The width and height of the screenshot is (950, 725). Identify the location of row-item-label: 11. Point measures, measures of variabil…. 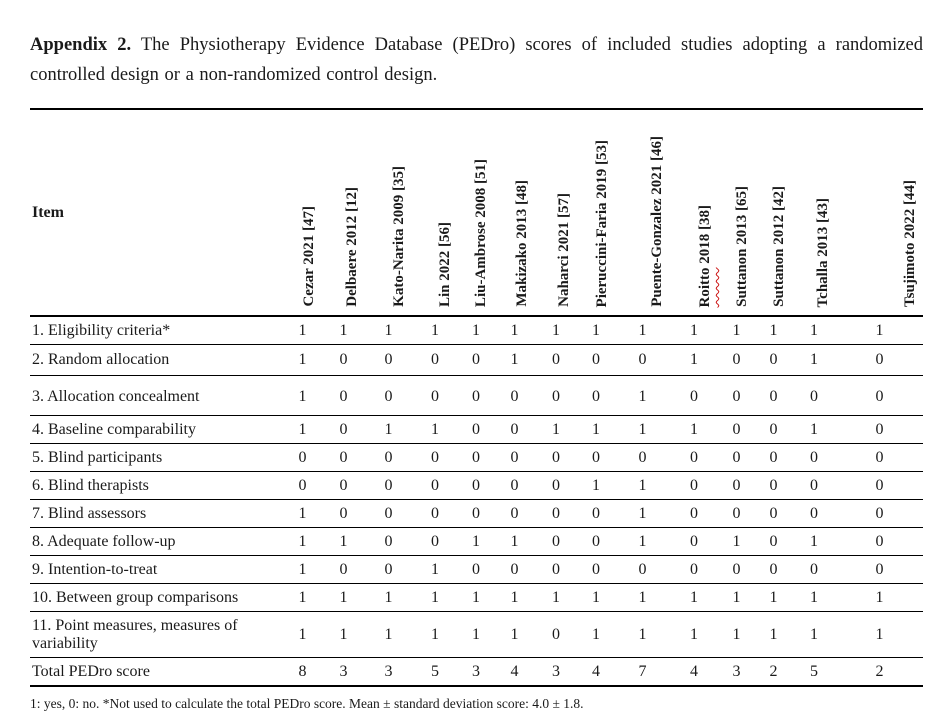
(156, 634).